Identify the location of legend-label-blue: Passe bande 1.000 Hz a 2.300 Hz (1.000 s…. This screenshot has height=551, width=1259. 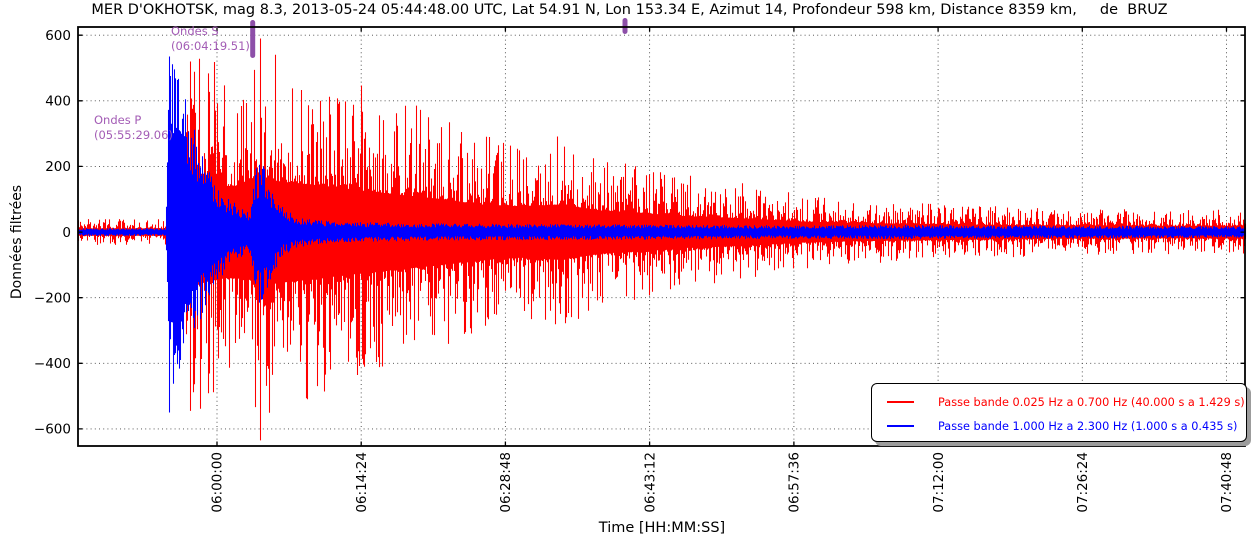
(1088, 426).